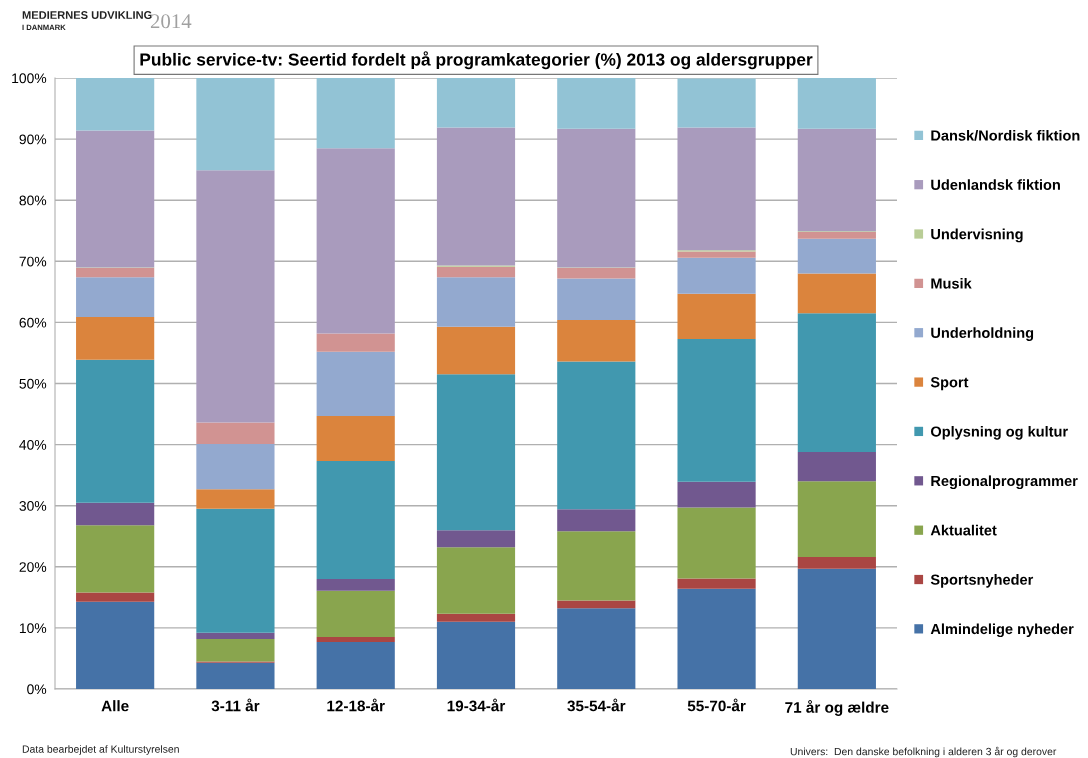  What do you see at coordinates (33, 567) in the screenshot?
I see `y-tick-label: 20%` at bounding box center [33, 567].